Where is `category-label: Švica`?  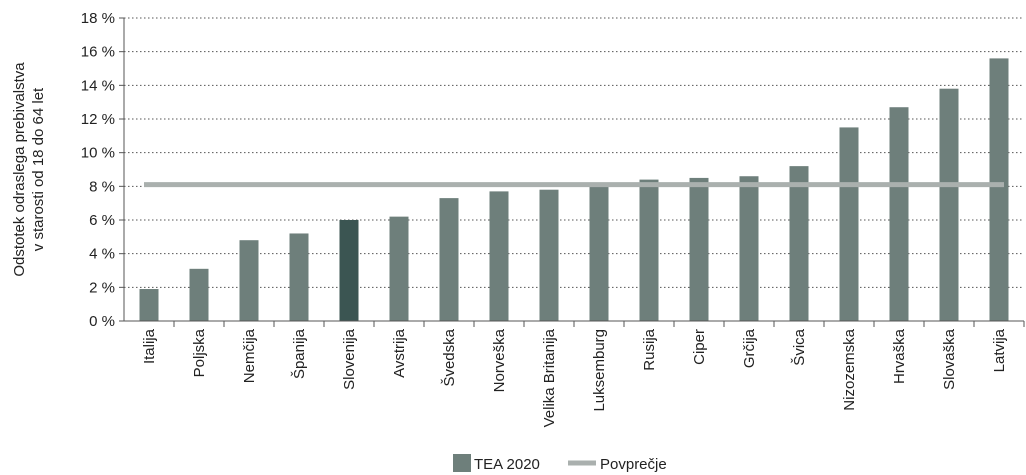
category-label: Švica is located at coordinates (799, 346).